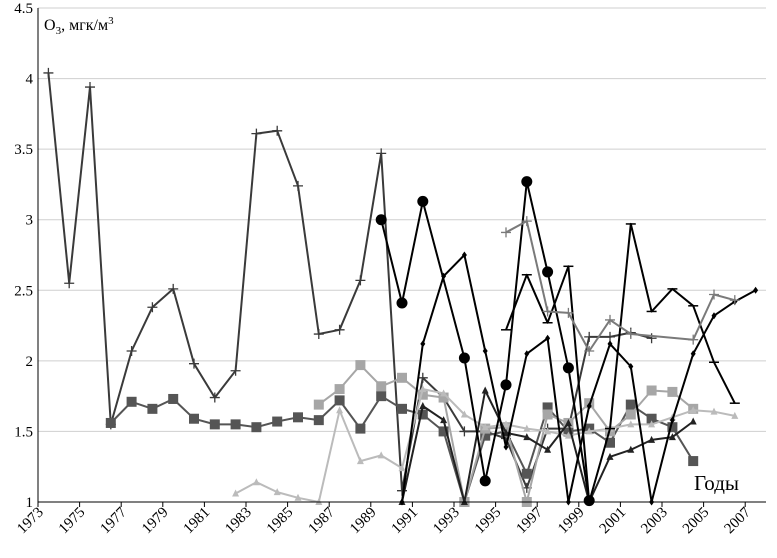 Image resolution: width=777 pixels, height=558 pixels. What do you see at coordinates (696, 521) in the screenshot?
I see `x-tick-label: 2005` at bounding box center [696, 521].